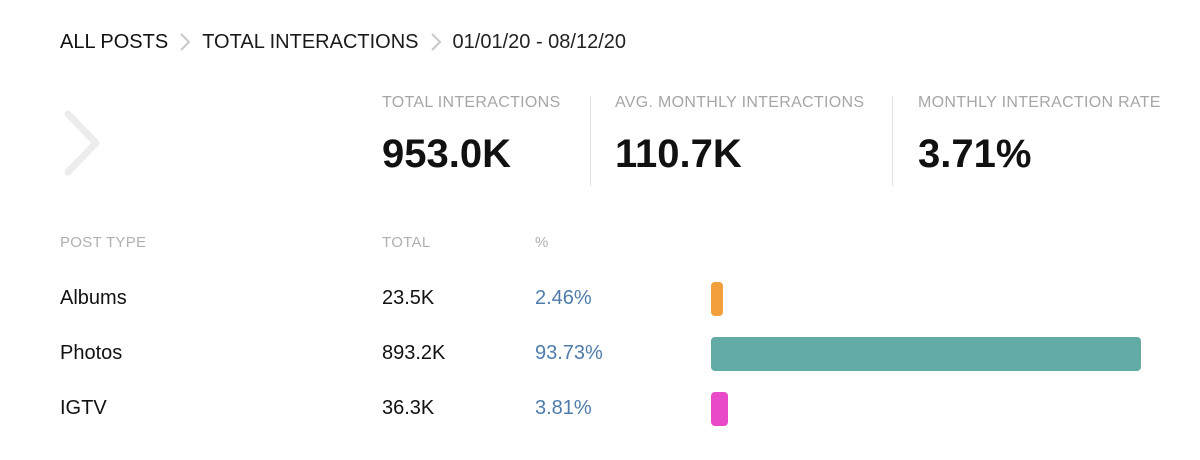 Image resolution: width=1200 pixels, height=460 pixels. I want to click on table-row: IGTV 36.3K 3.81%, so click(600, 409).